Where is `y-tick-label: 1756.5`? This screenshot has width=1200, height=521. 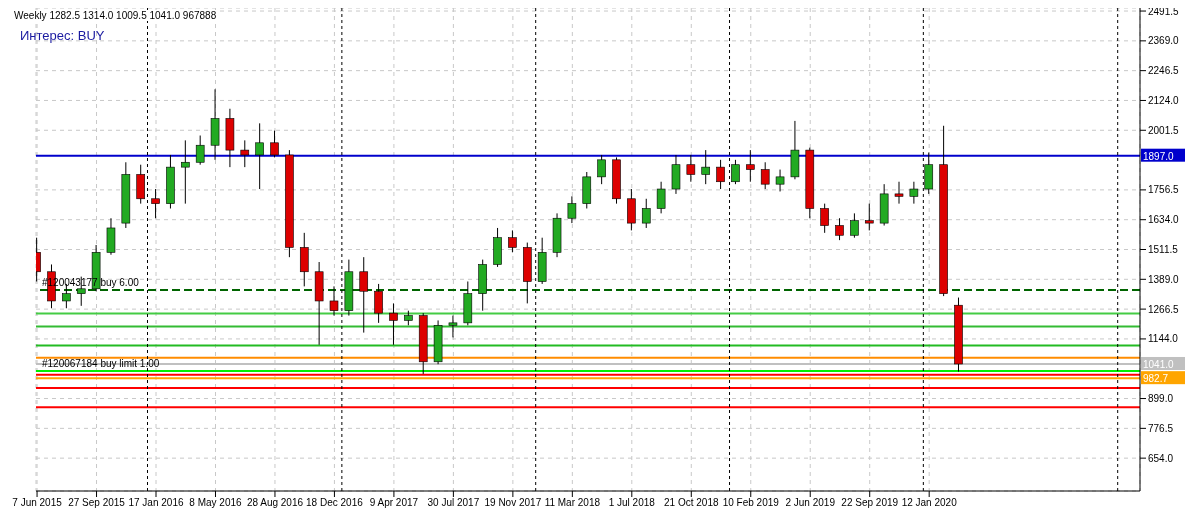 y-tick-label: 1756.5 is located at coordinates (1164, 190).